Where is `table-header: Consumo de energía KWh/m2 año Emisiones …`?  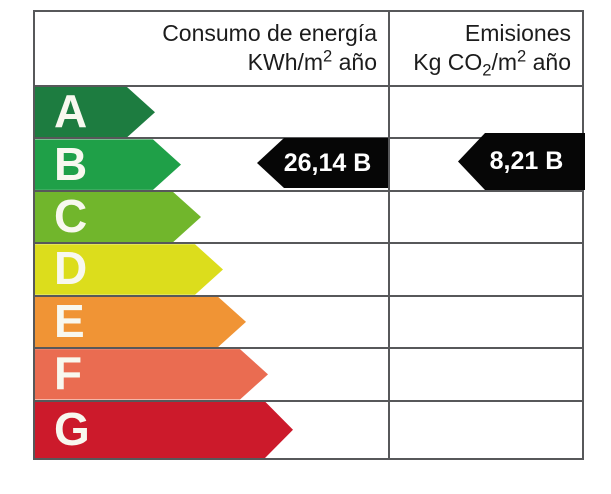
table-header: Consumo de energía KWh/m2 año Emisiones … is located at coordinates (308, 49).